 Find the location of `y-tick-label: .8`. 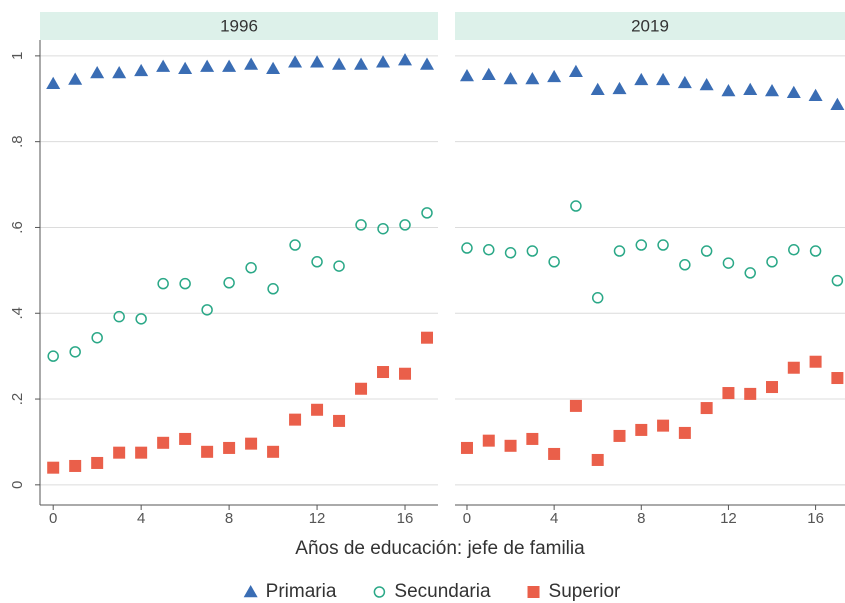

y-tick-label: .8 is located at coordinates (17, 141).